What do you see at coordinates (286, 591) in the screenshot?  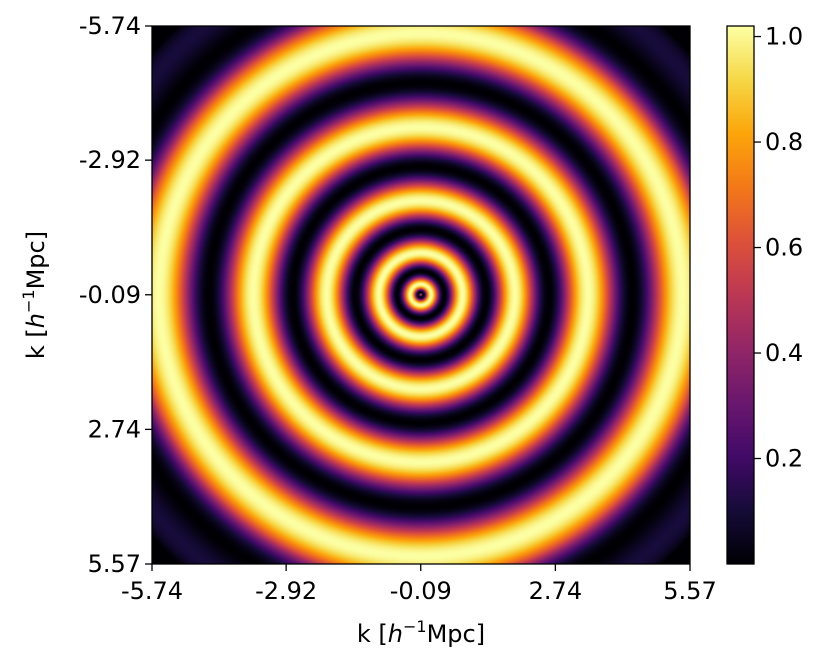 I see `x-tick-label: -2.92` at bounding box center [286, 591].